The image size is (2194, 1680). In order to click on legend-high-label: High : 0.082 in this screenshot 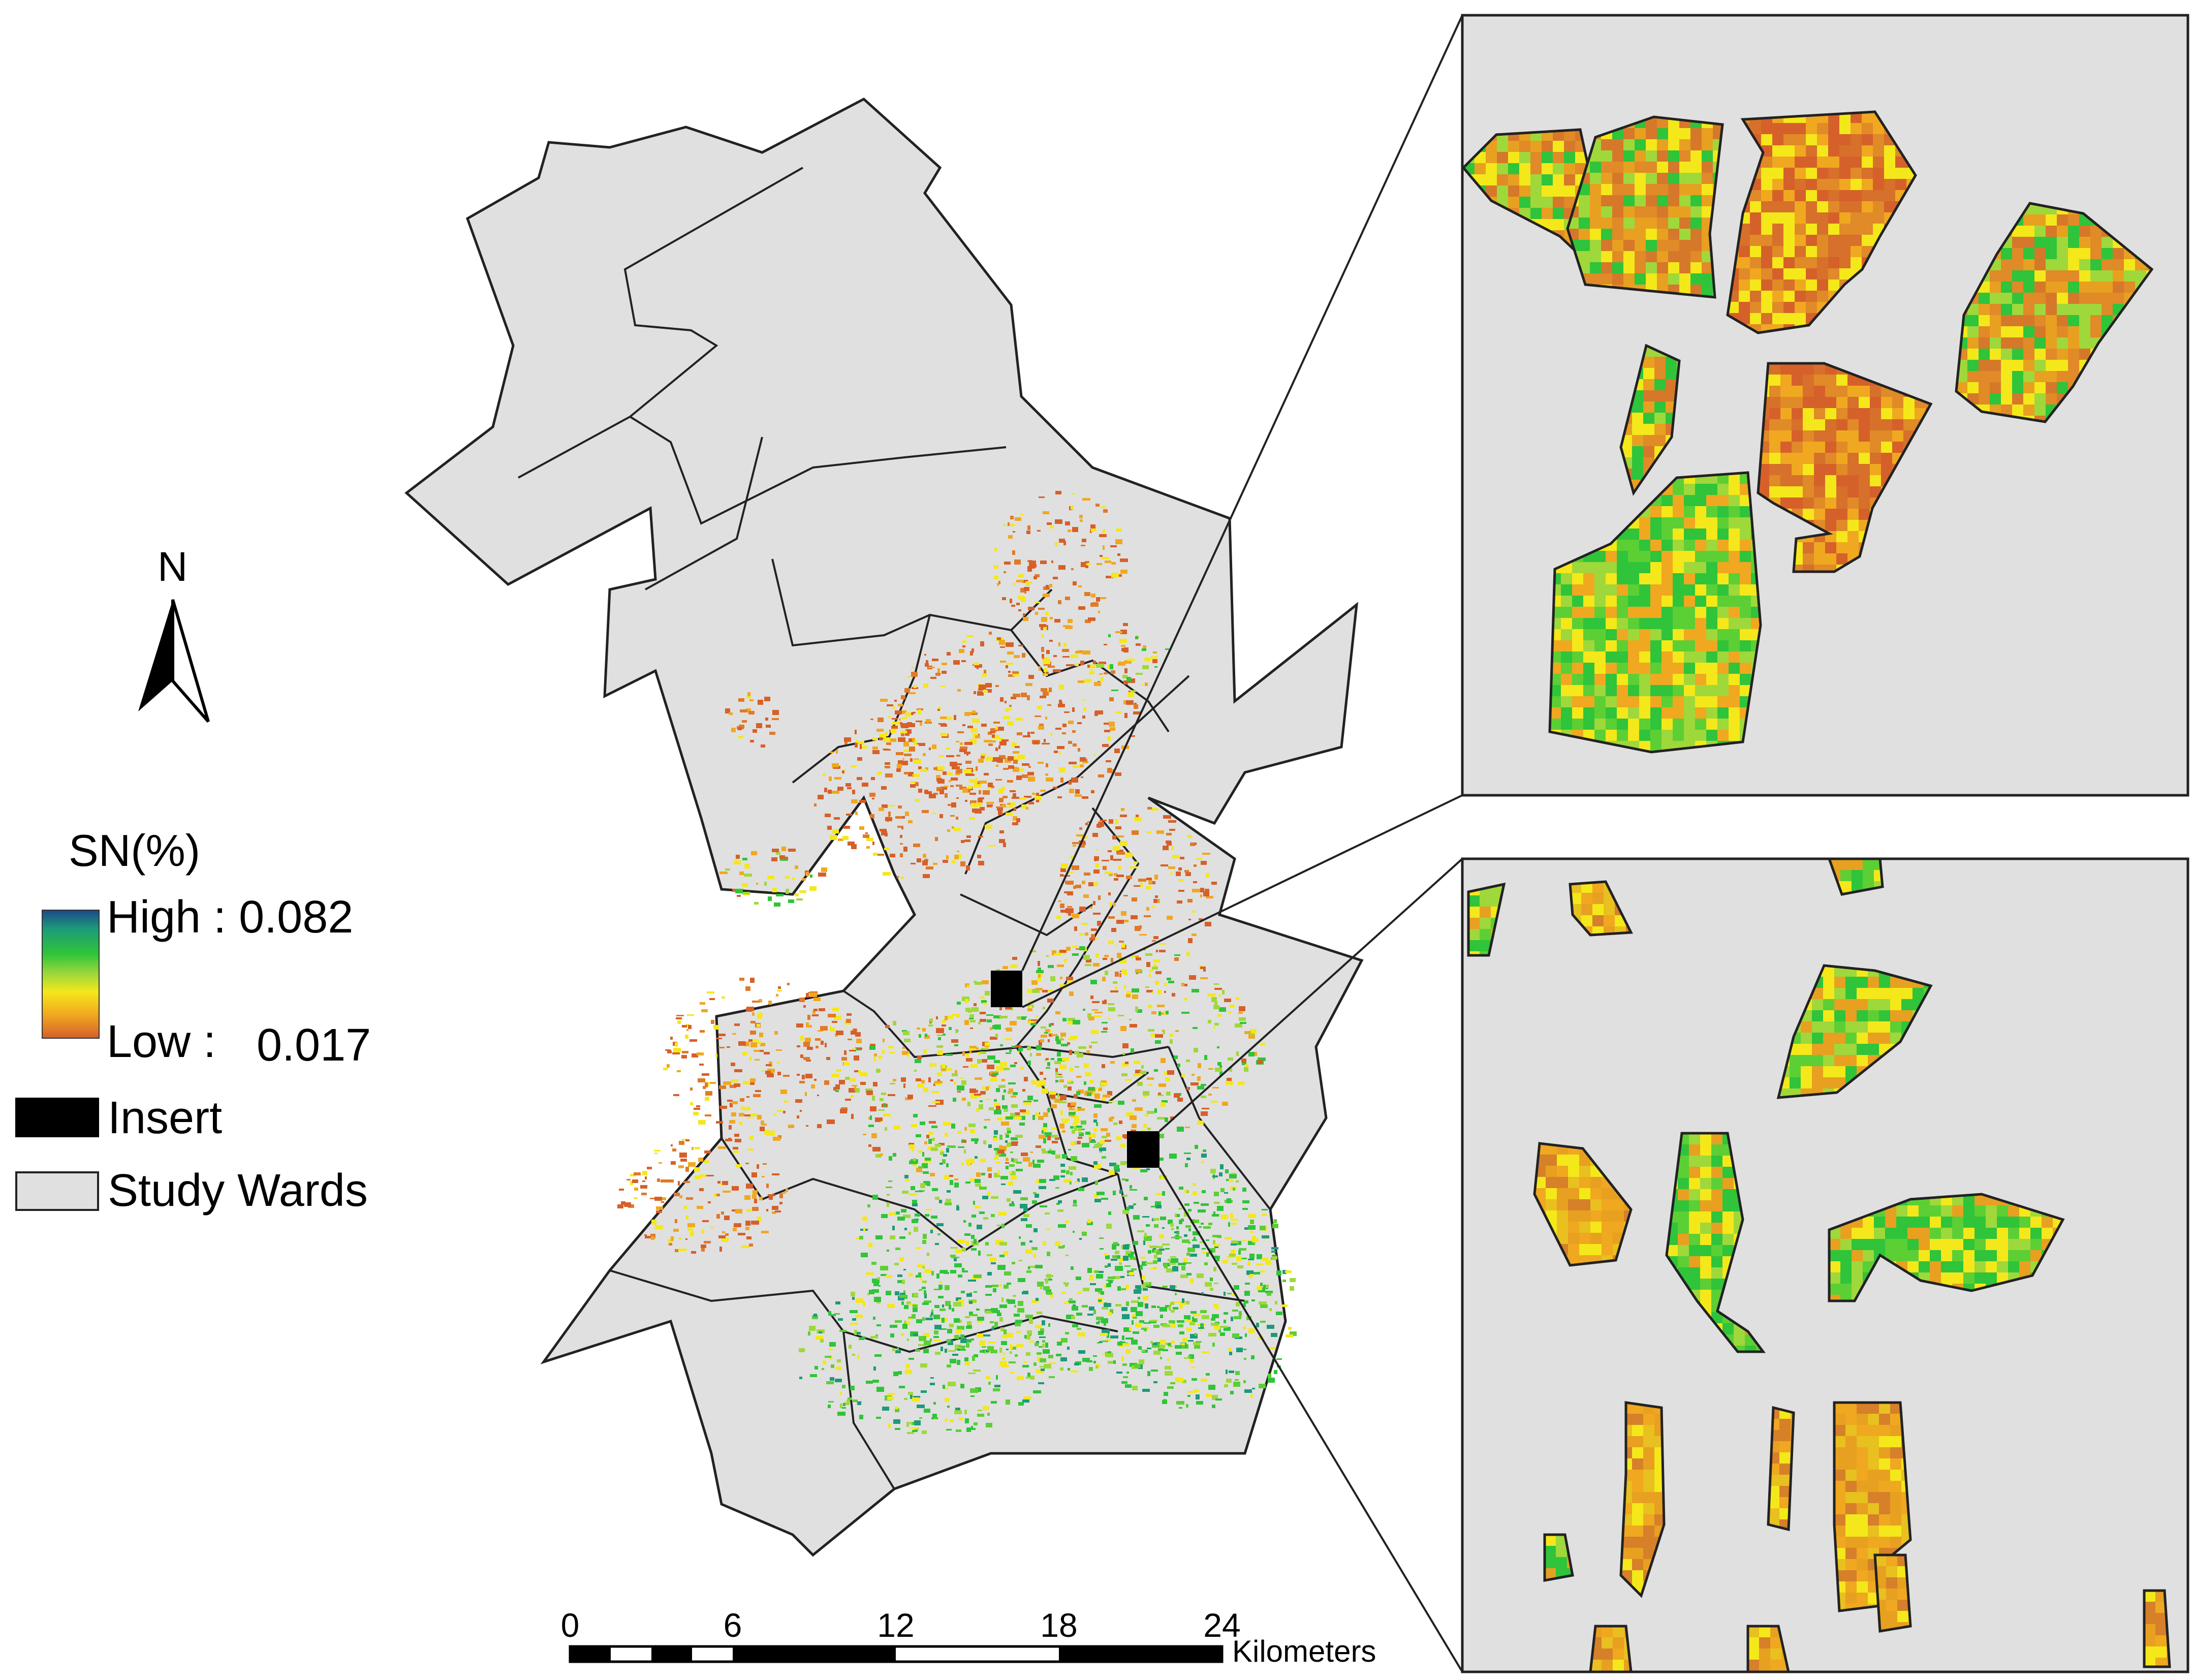, I will do `click(230, 917)`.